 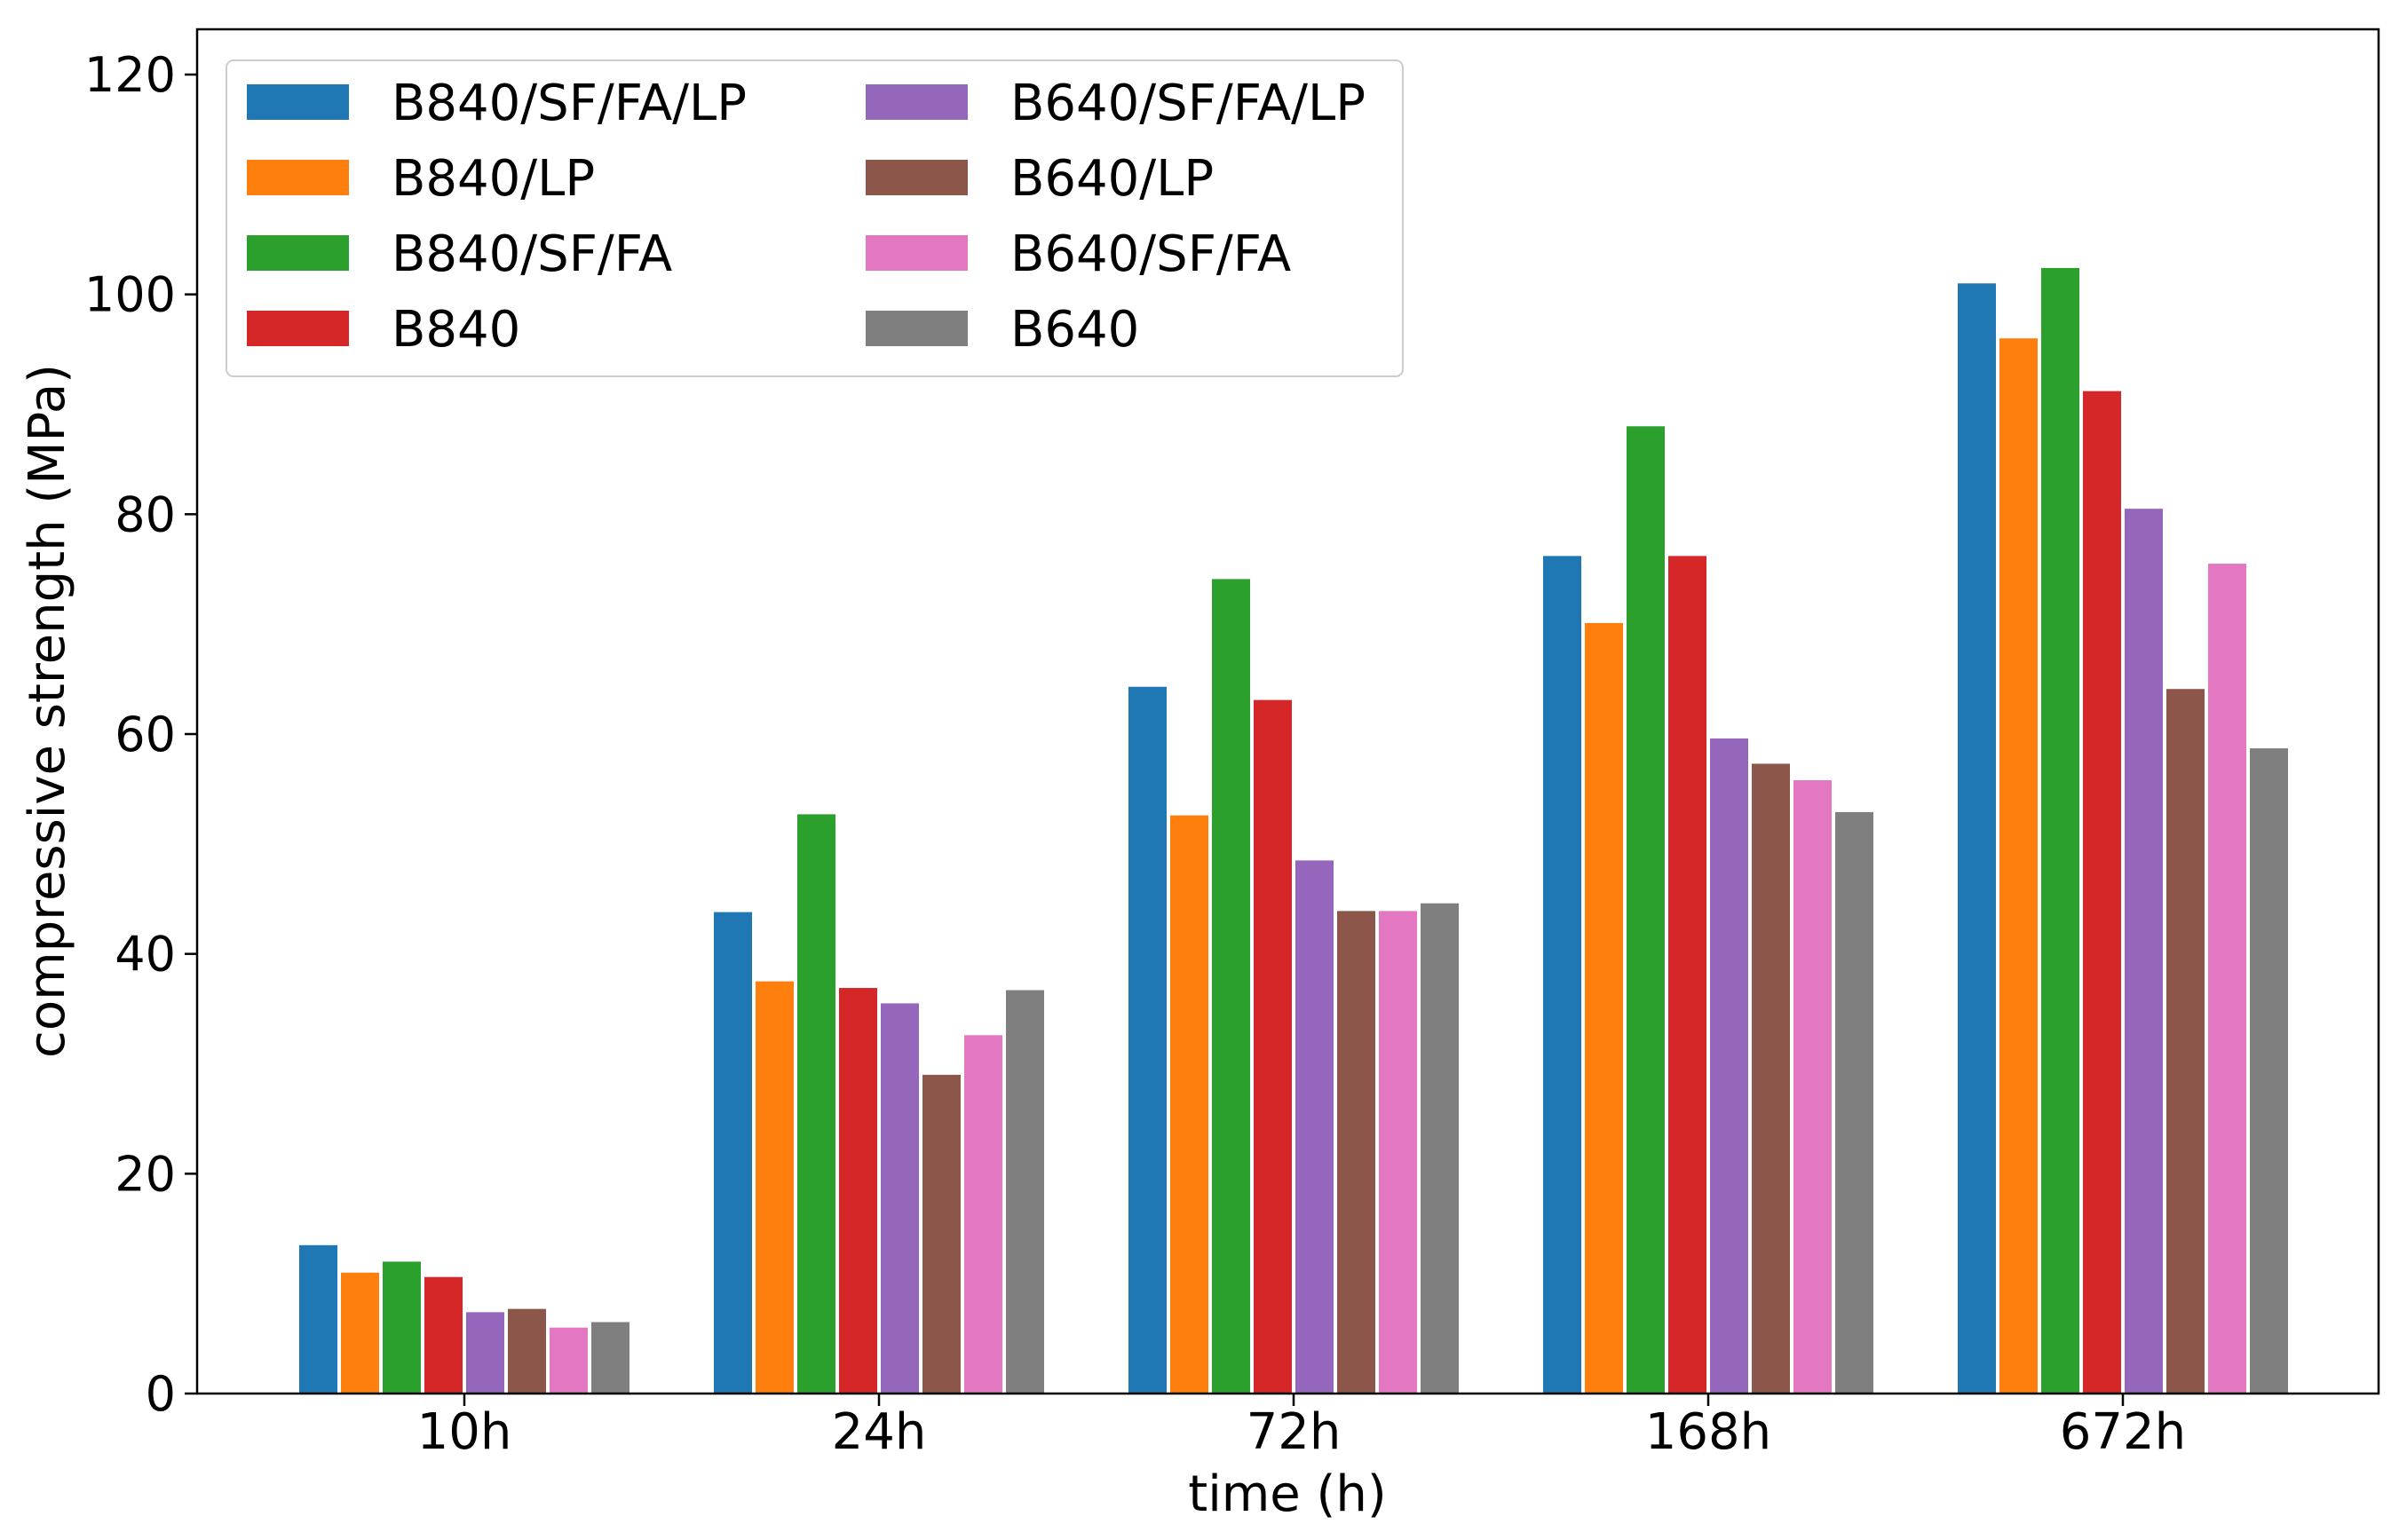 I want to click on y-tick-label: 100, so click(x=130, y=295).